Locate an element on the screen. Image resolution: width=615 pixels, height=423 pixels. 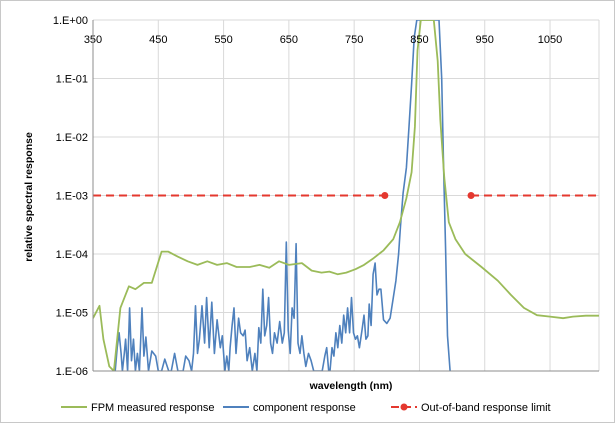
legend-component-label: component response is located at coordinates (304, 408).